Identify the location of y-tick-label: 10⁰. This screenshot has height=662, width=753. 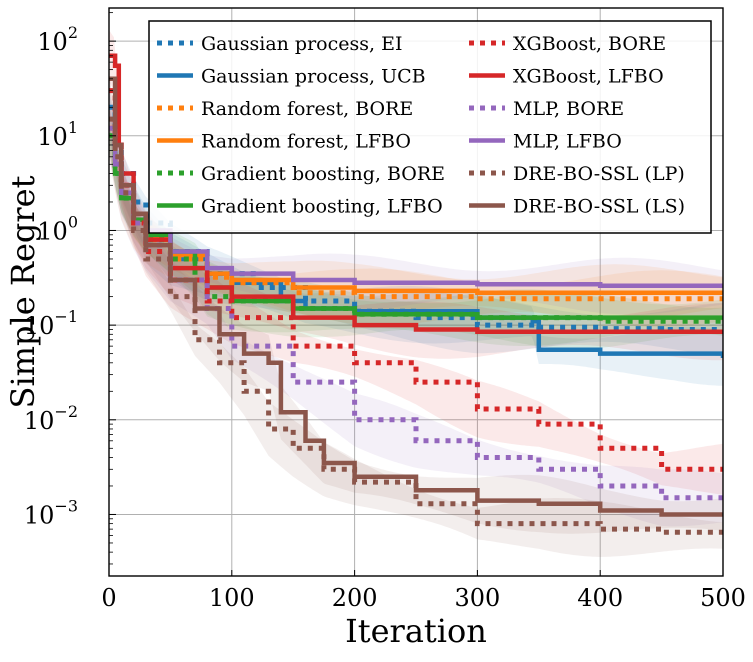
(57, 228).